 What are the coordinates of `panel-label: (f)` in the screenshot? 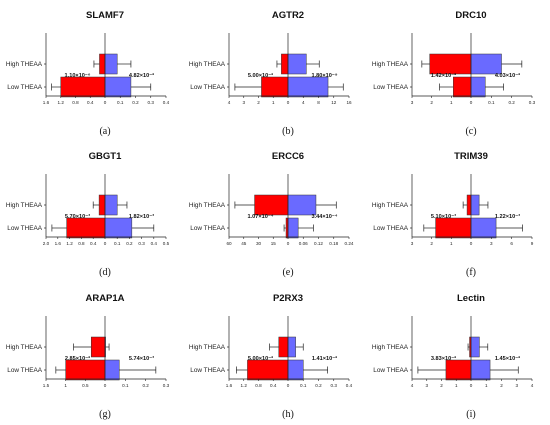 It's located at (471, 272).